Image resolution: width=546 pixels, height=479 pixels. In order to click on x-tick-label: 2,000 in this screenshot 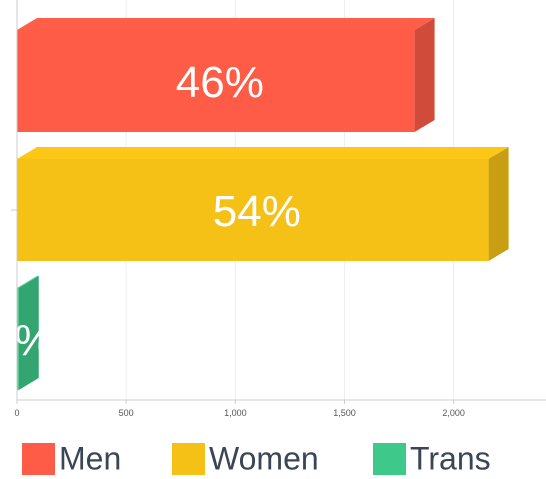, I will do `click(453, 413)`.